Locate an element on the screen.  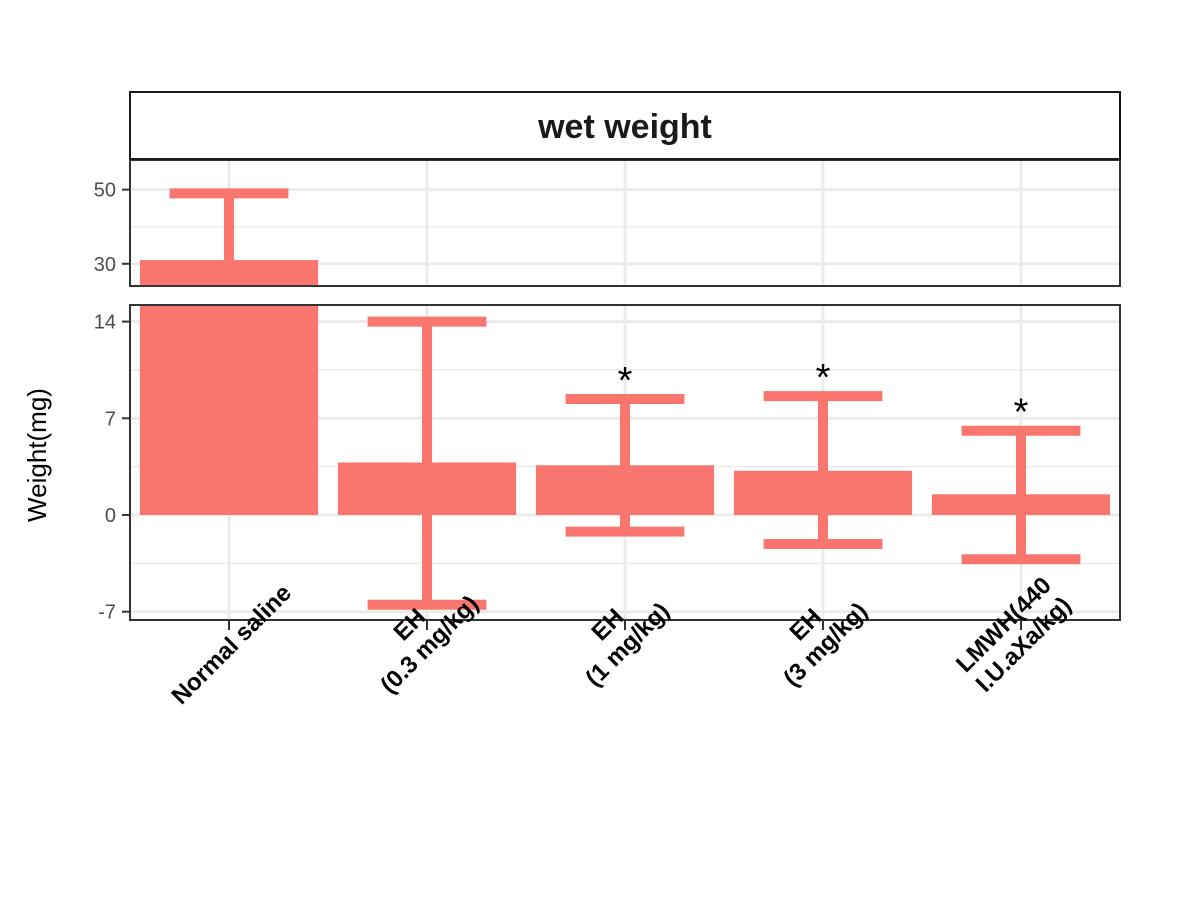
x-tick-label: Normal saline is located at coordinates (231, 644).